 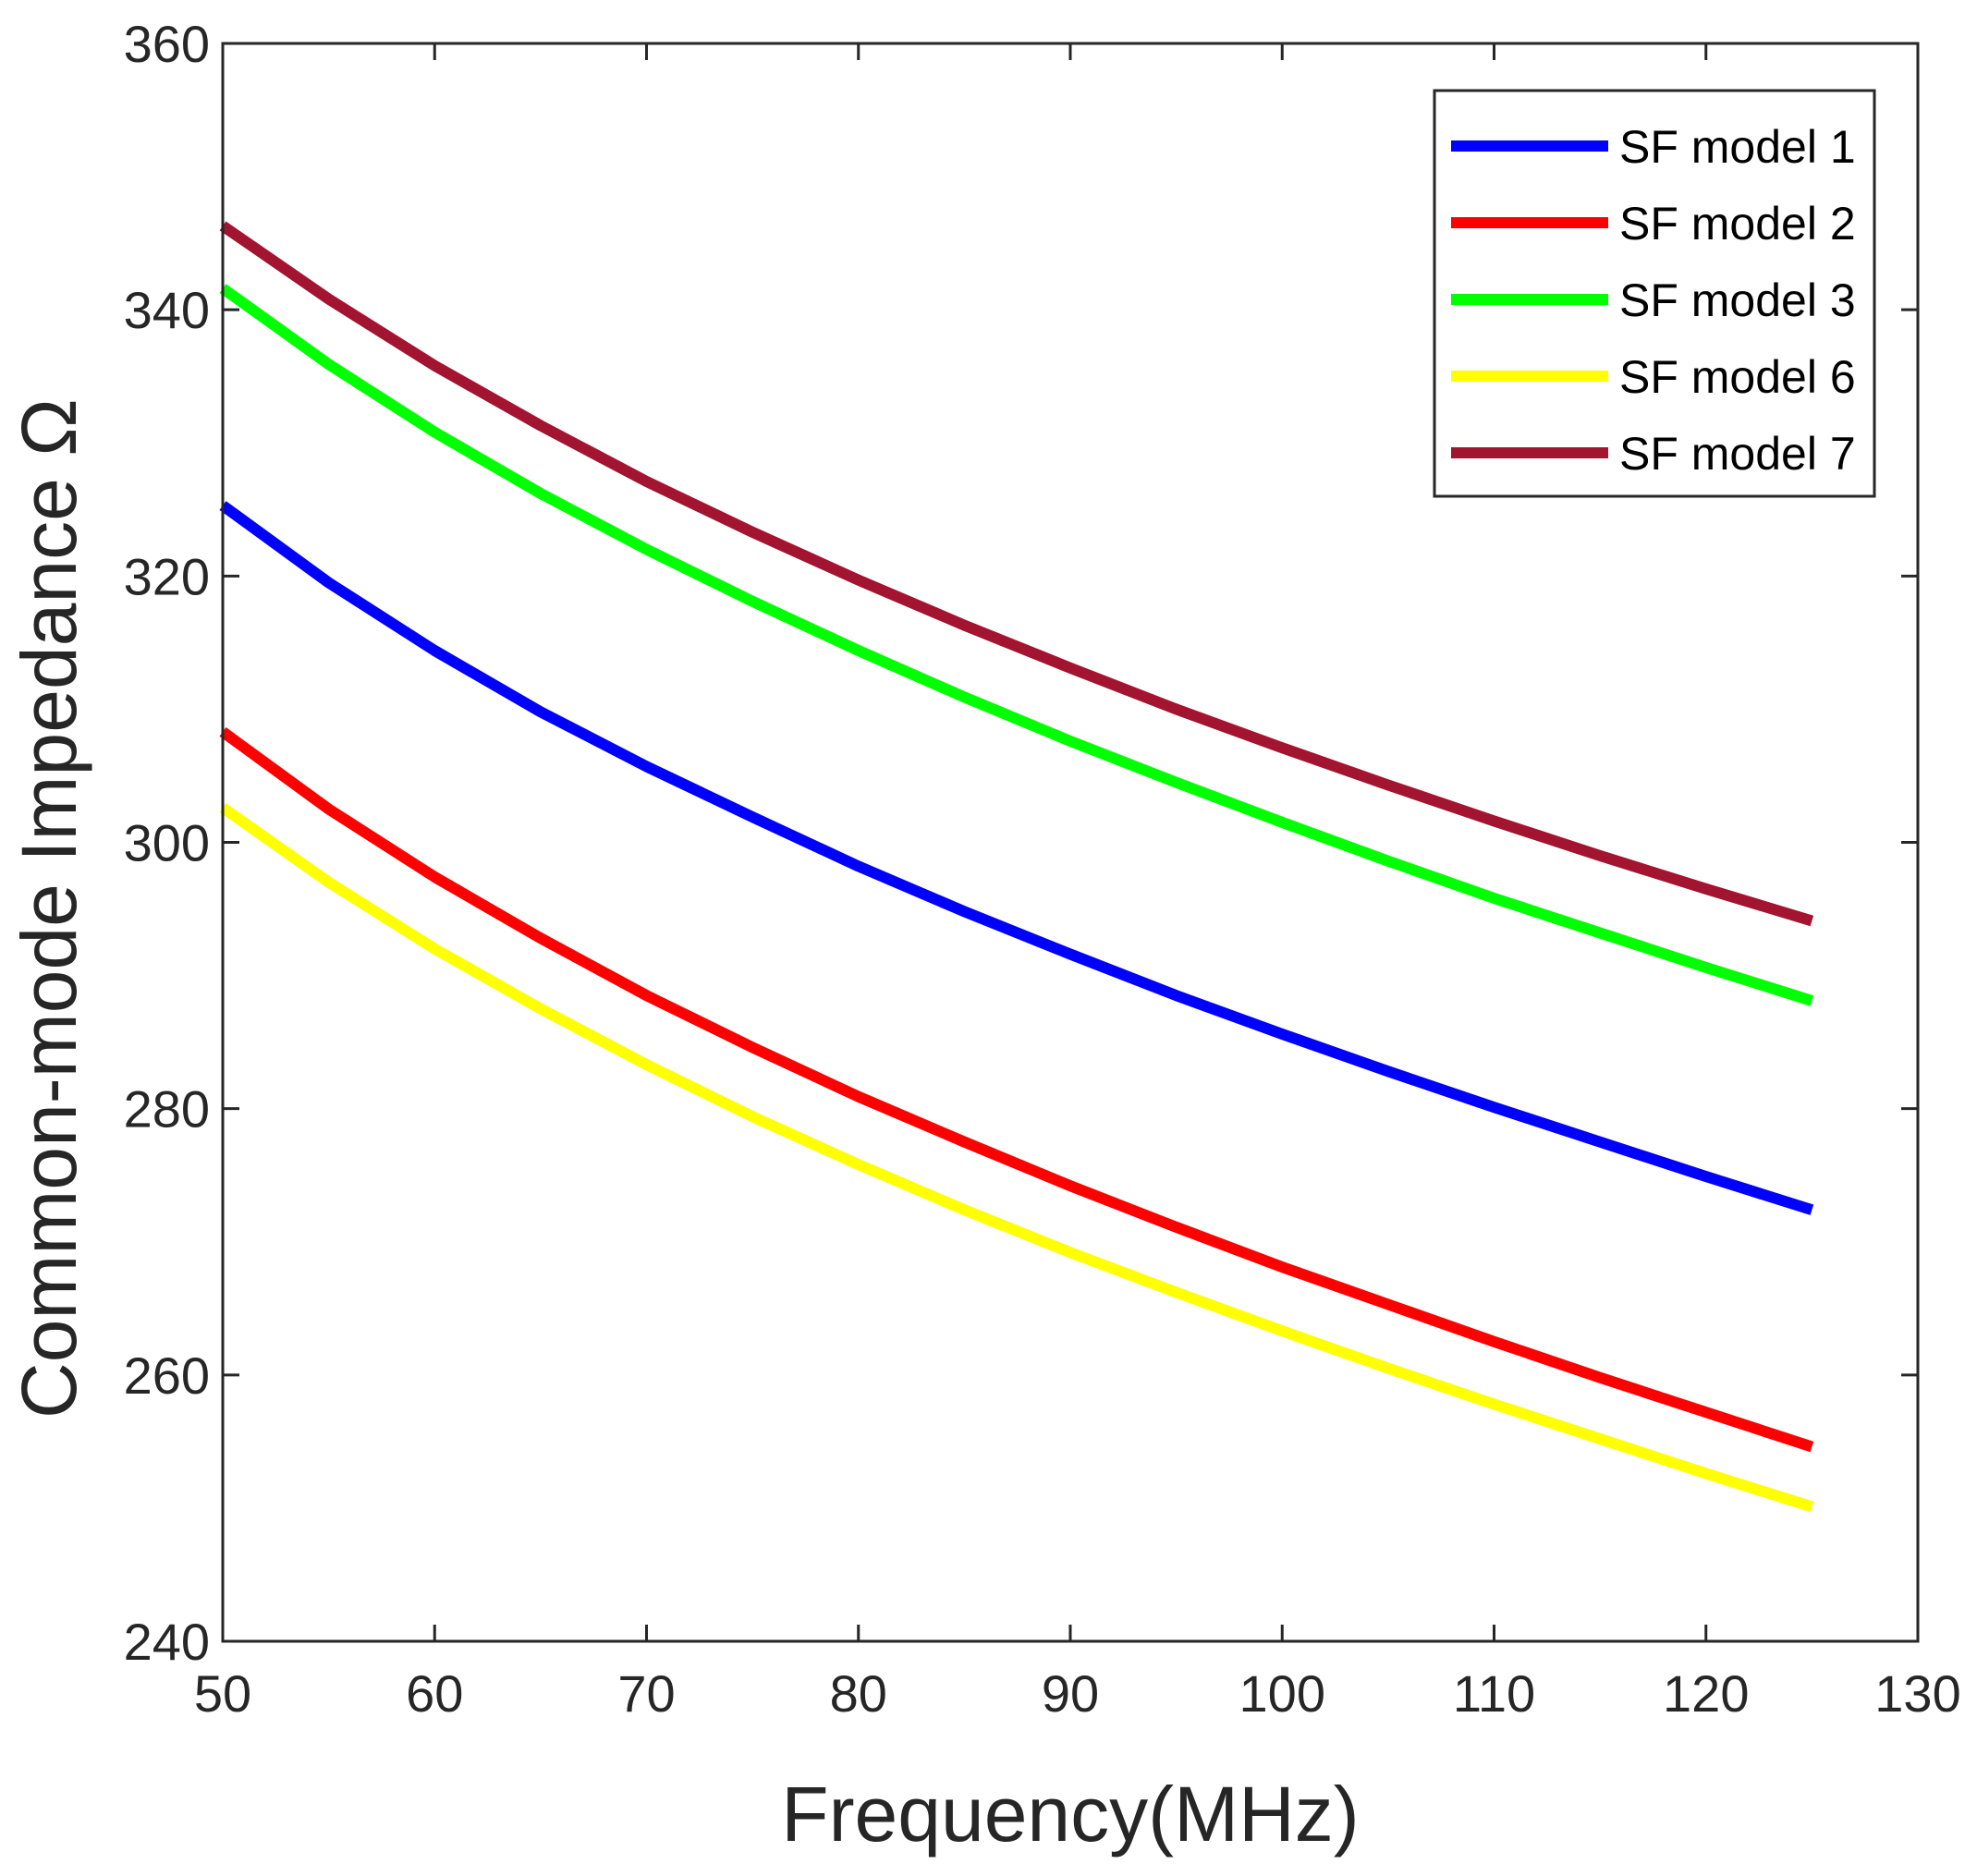 I want to click on y-tick-label: 300, so click(x=167, y=843).